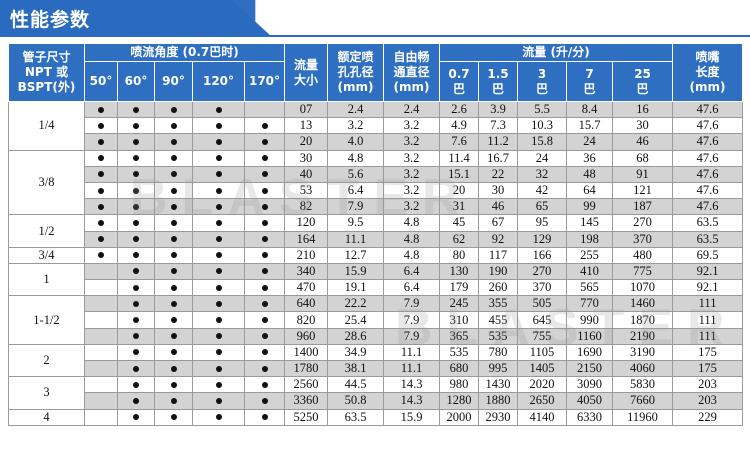 The width and height of the screenshot is (750, 450). I want to click on flow-rate-cell: 1880, so click(498, 401).